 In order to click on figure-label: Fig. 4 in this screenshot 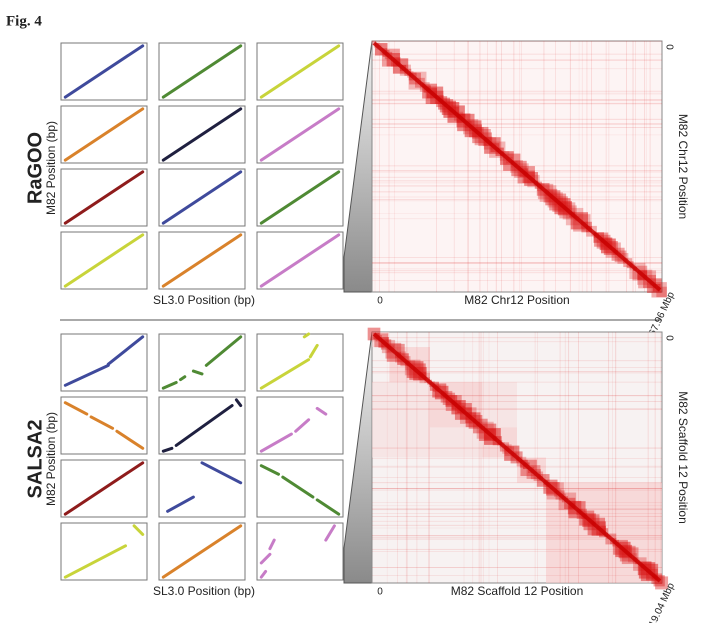, I will do `click(24, 21)`.